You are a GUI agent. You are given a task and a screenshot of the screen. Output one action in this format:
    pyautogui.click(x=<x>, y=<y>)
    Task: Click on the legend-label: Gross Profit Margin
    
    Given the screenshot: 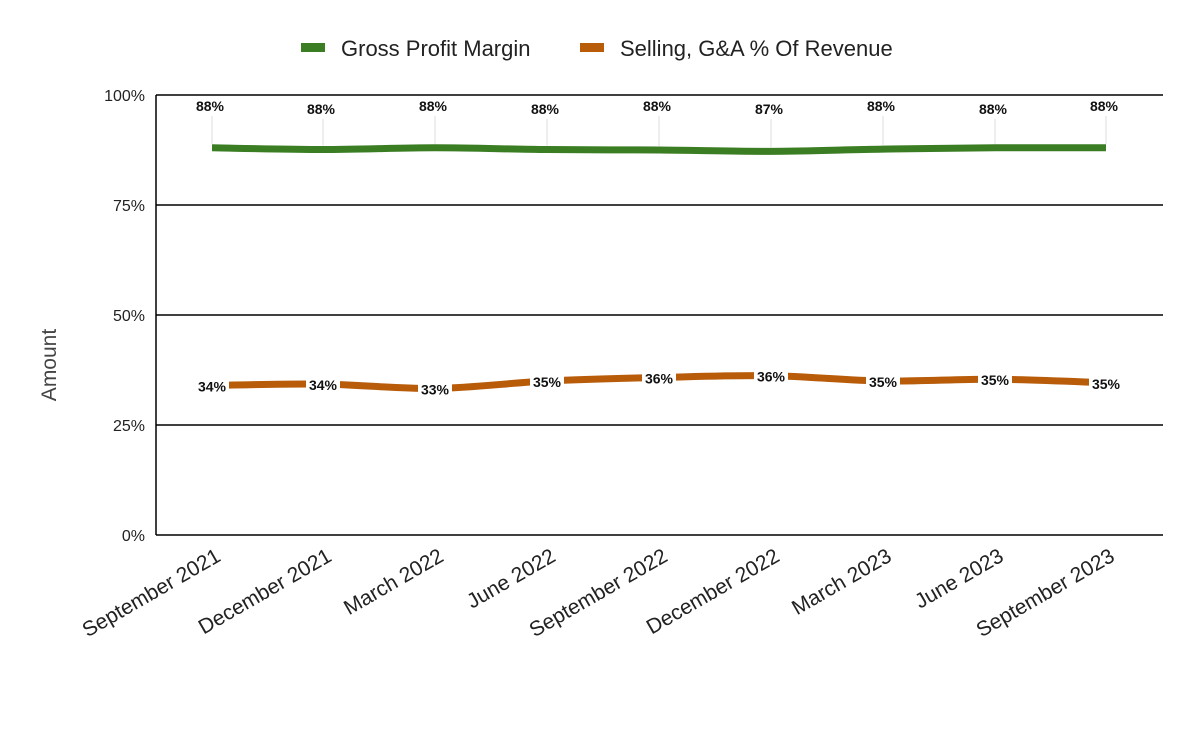 What is the action you would take?
    pyautogui.click(x=436, y=48)
    